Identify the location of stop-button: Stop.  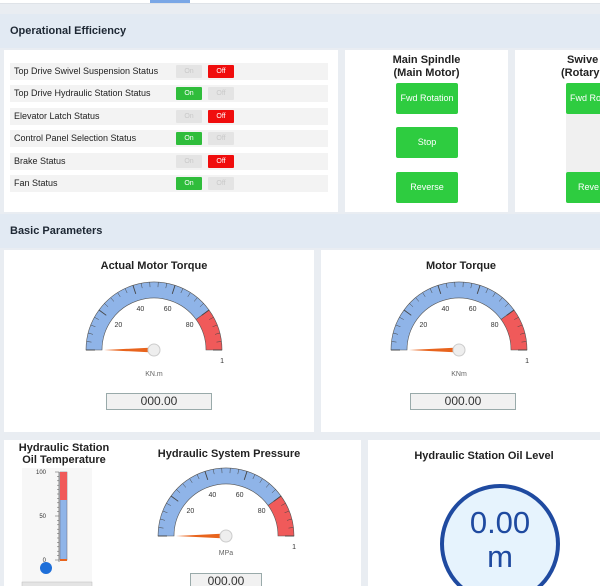
(427, 142).